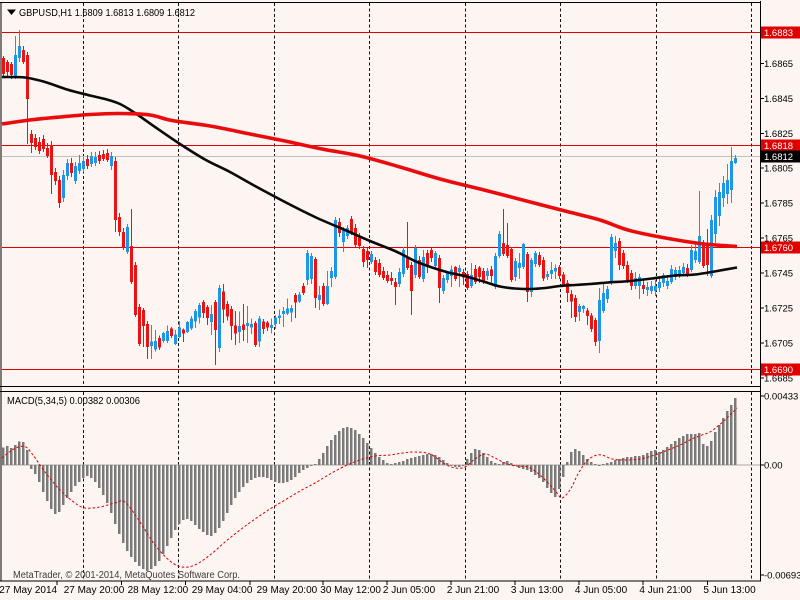  What do you see at coordinates (778, 33) in the screenshot?
I see `svg-text: 1.6883` at bounding box center [778, 33].